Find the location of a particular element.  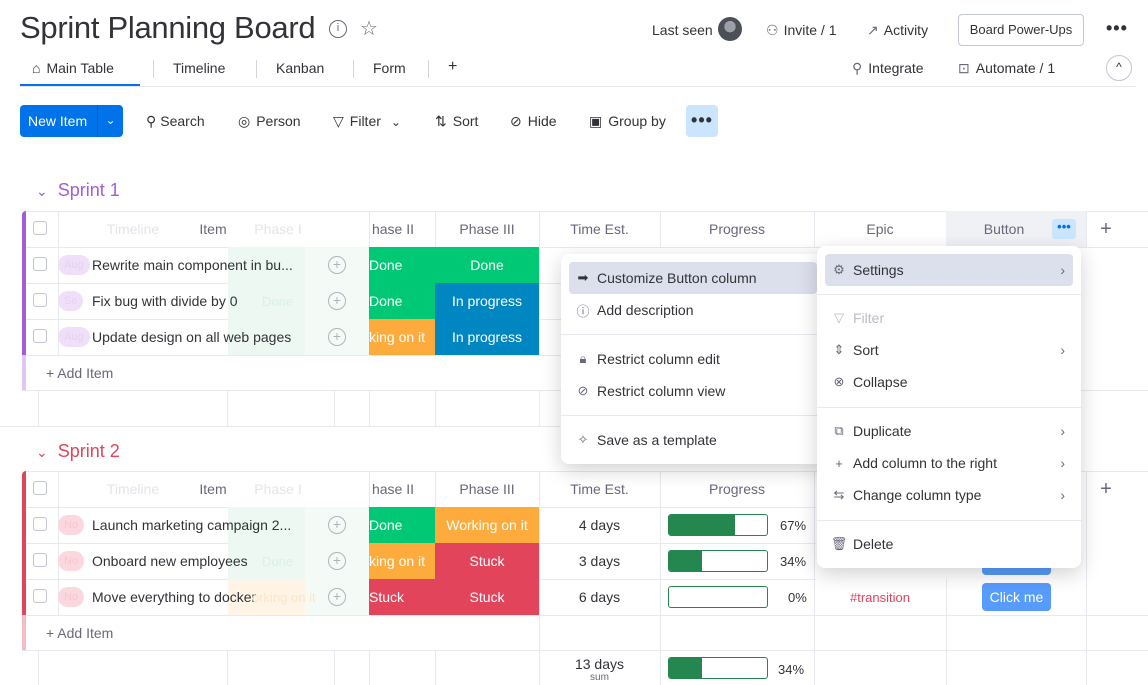

menu-restrict-edit: 🔒︎ Restrict column edit is located at coordinates (693, 359).